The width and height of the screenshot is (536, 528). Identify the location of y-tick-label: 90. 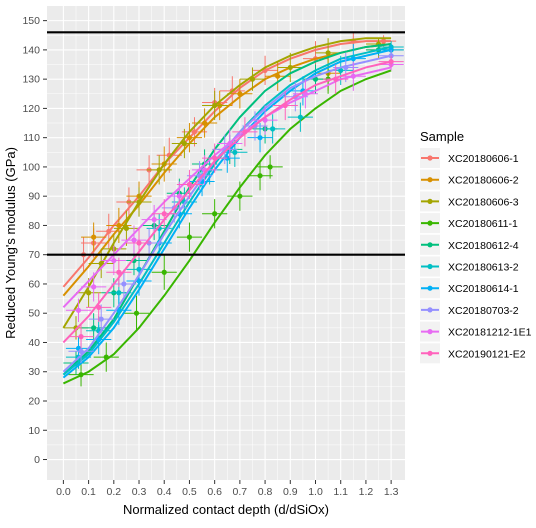
(34, 197).